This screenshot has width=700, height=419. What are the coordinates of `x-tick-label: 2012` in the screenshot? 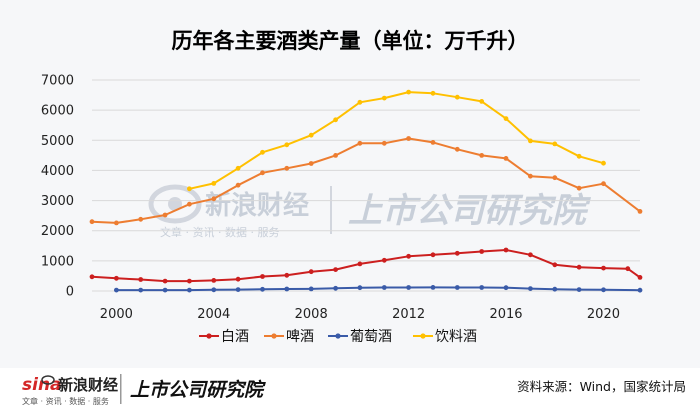 It's located at (408, 314).